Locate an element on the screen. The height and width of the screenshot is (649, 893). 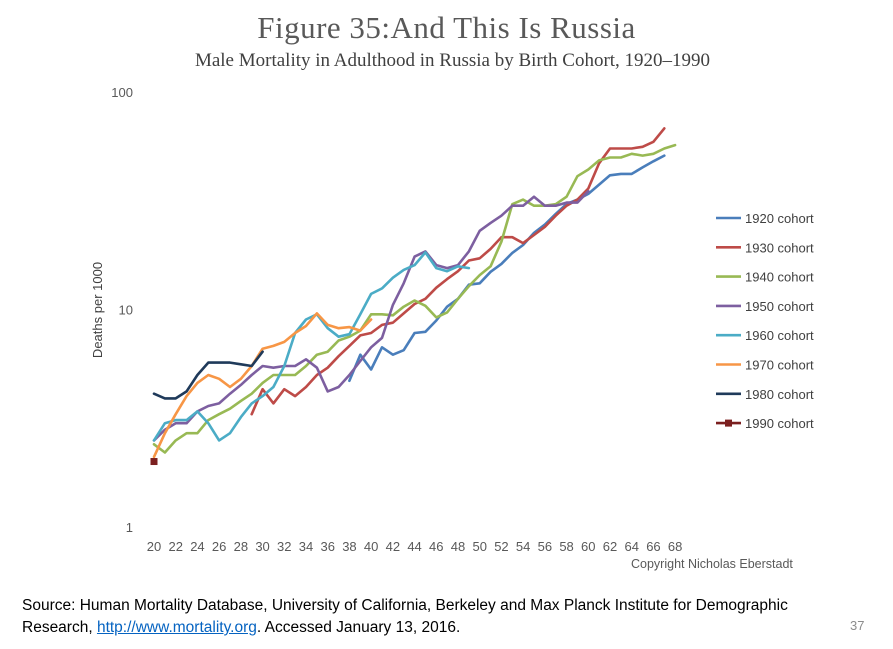
x-tick-label: 56 is located at coordinates (545, 546).